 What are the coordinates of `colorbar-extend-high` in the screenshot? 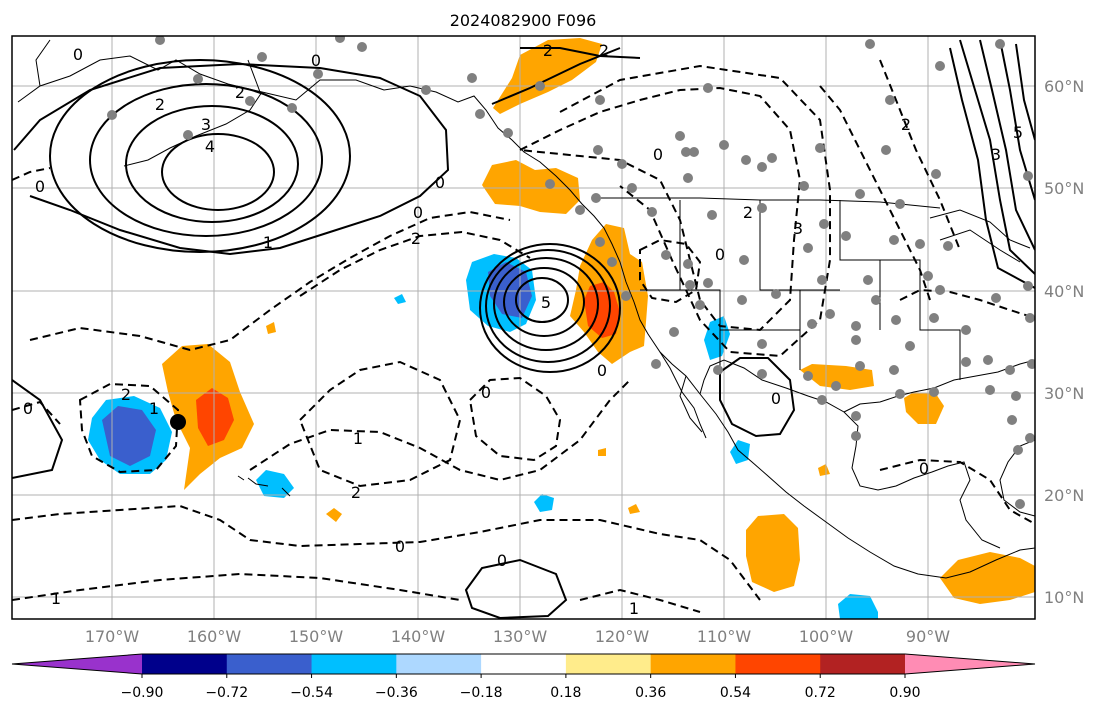 It's located at (970, 664).